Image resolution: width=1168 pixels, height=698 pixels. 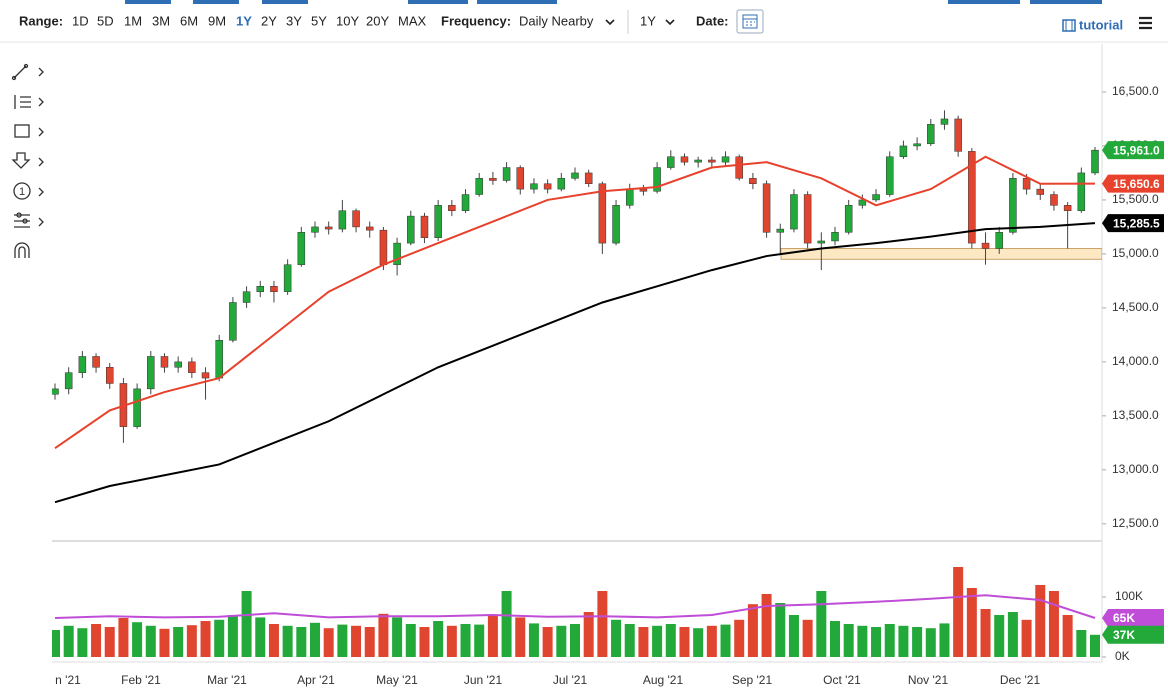 I want to click on y-tick-label: 12,500.0, so click(x=1135, y=523).